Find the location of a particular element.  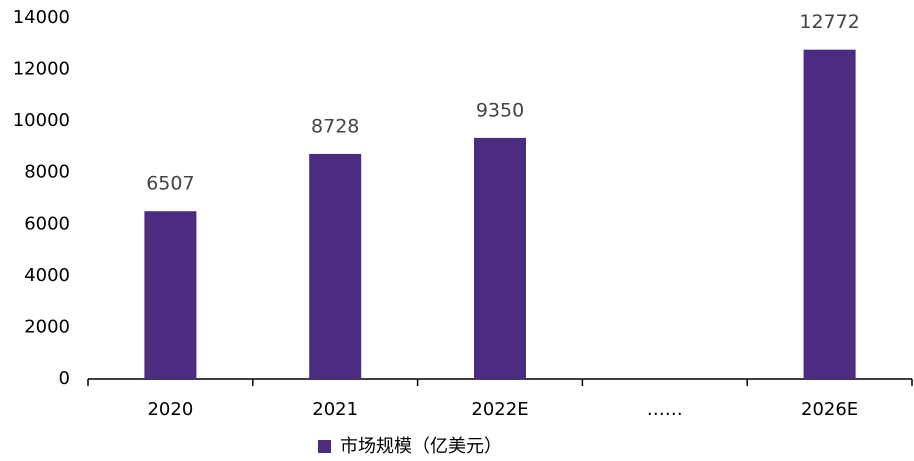

value-label: 9350 is located at coordinates (500, 110).